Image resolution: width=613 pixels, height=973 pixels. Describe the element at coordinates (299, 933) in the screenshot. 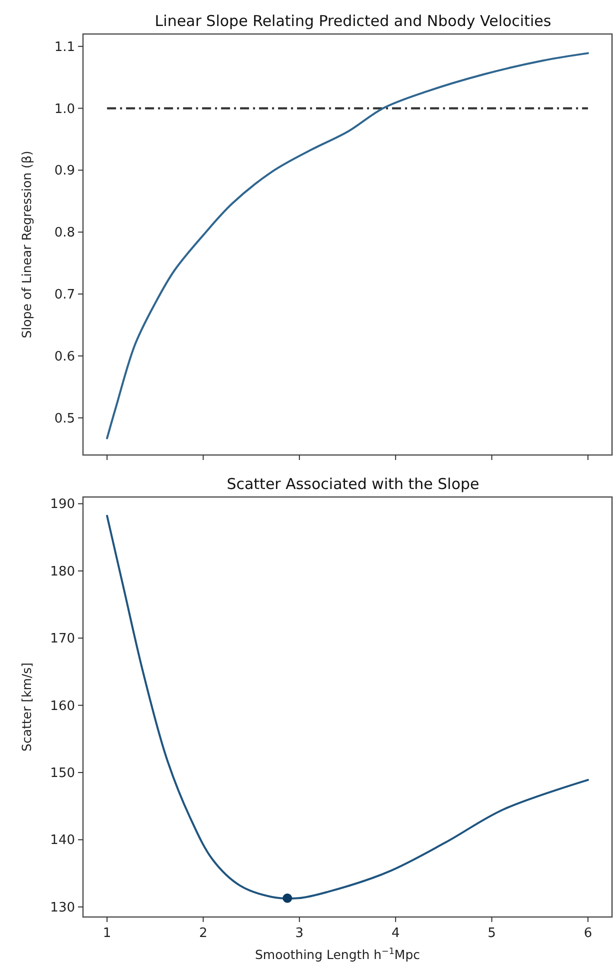

I see `x-tick-label: 3` at that location.